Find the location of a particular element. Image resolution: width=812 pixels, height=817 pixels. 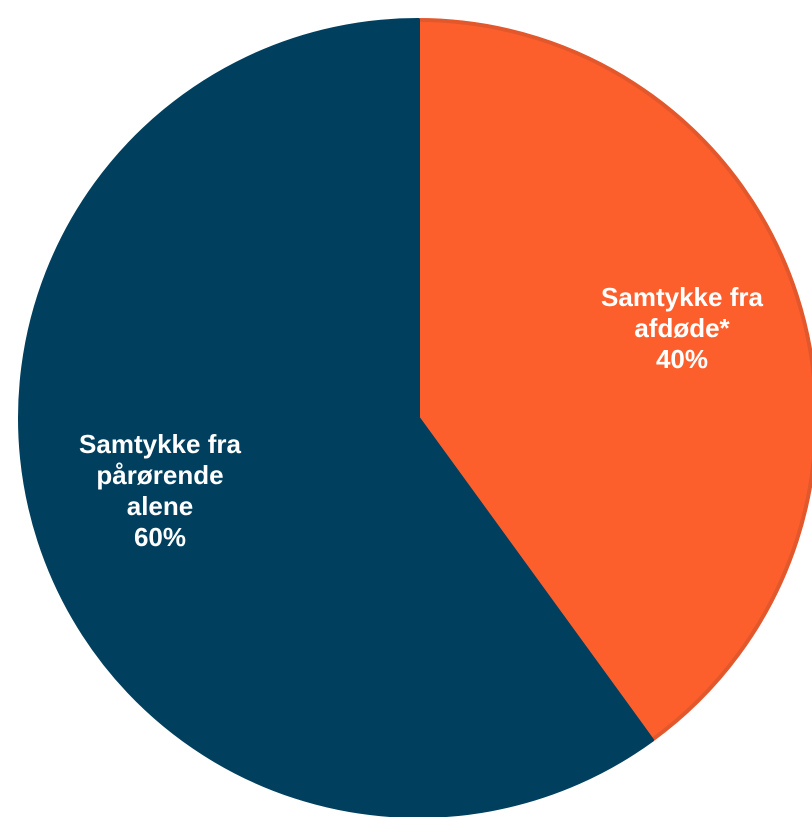

slice-label-line: pårørende is located at coordinates (159, 475).